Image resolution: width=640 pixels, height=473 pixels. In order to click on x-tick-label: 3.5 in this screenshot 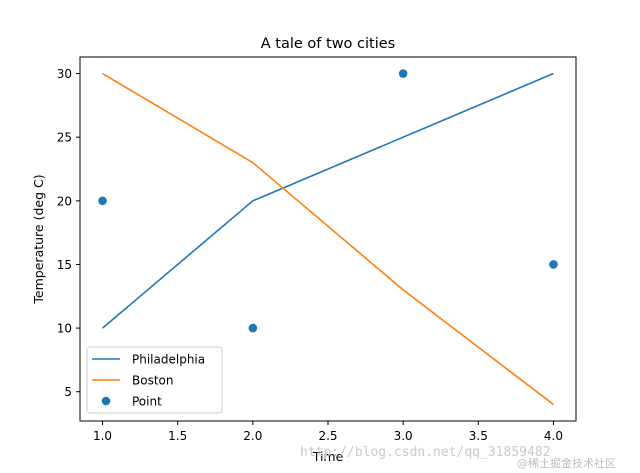, I will do `click(478, 436)`.